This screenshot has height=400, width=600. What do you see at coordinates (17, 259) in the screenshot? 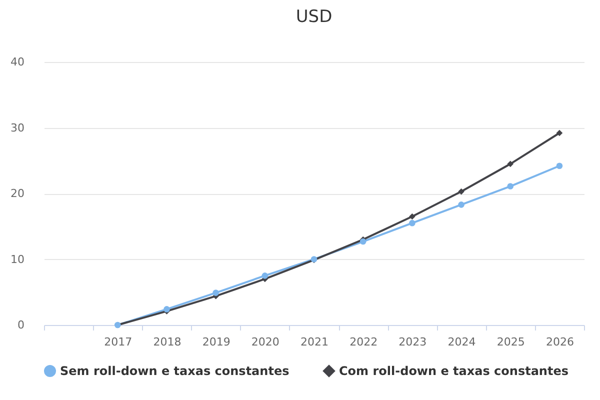
I see `y-tick-label: 10` at bounding box center [17, 259].